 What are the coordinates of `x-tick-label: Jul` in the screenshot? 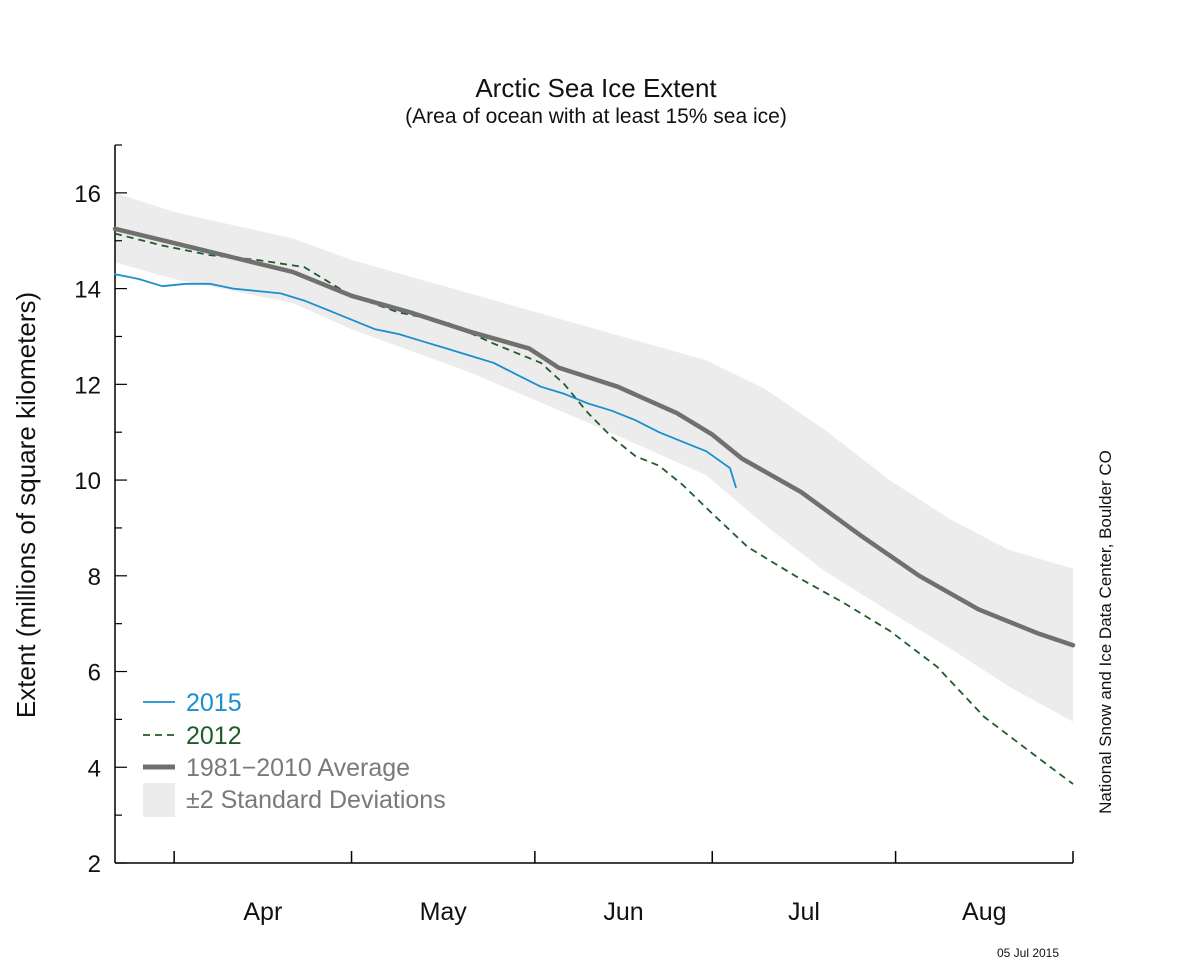 It's located at (804, 912).